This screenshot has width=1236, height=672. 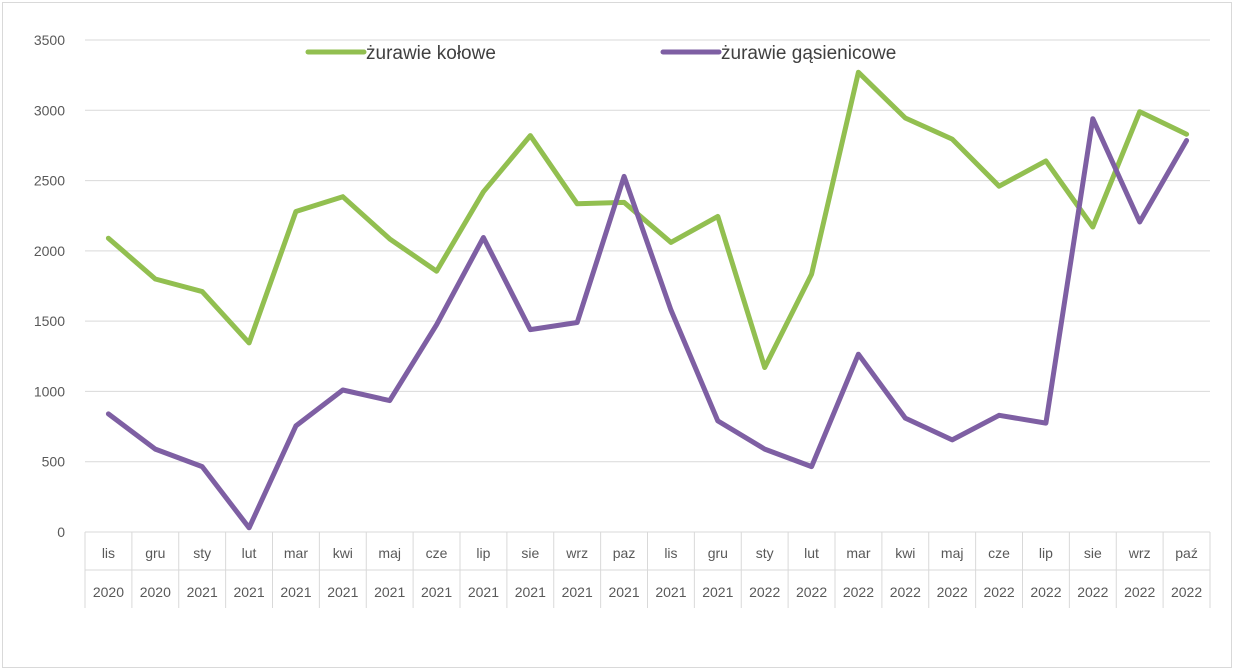 I want to click on y-tick-label: 1500, so click(x=49, y=321).